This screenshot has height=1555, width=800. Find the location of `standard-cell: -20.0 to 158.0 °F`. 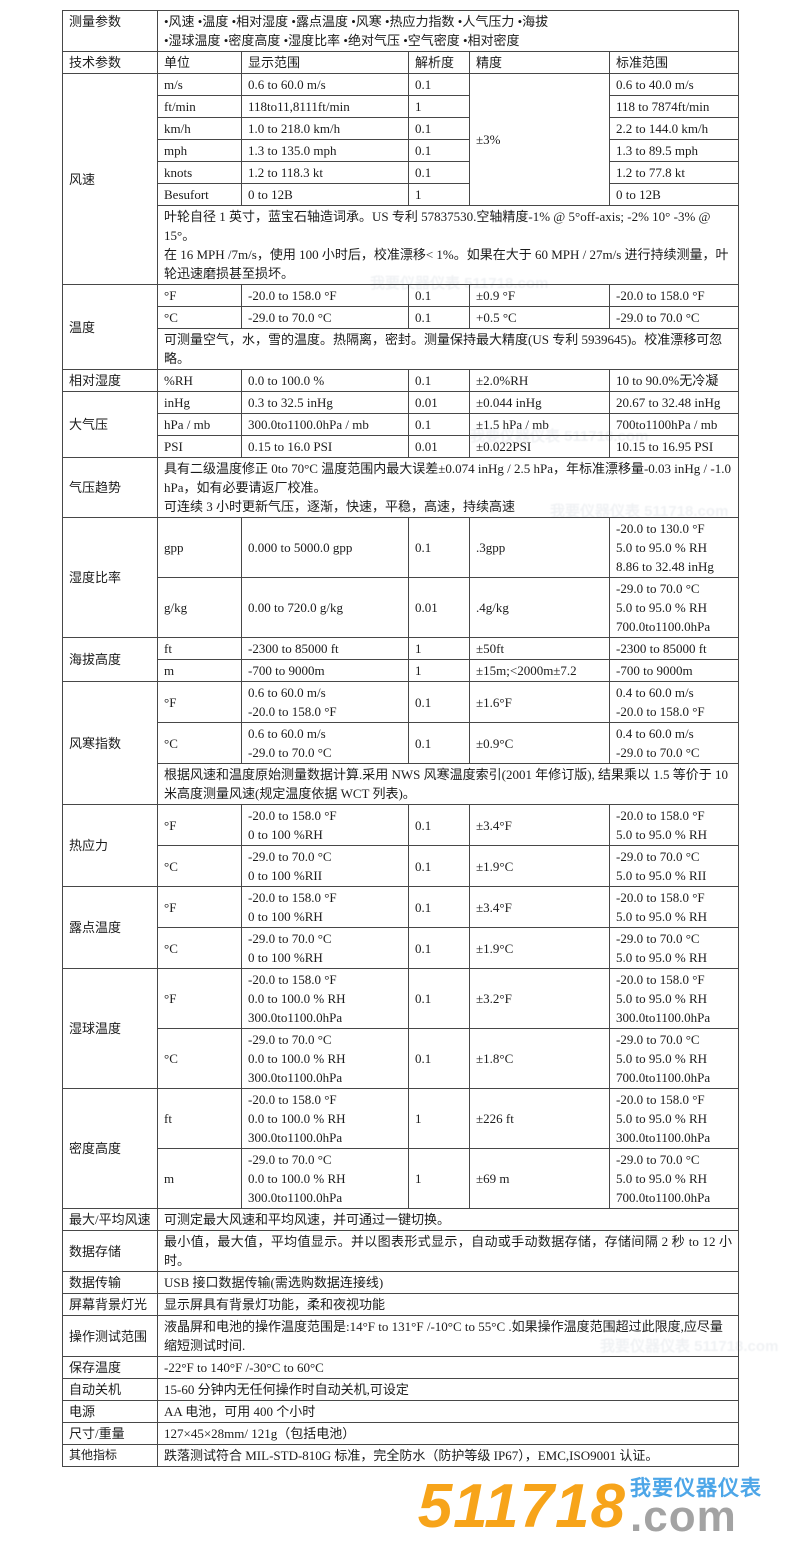

standard-cell: -20.0 to 158.0 °F is located at coordinates (674, 295).